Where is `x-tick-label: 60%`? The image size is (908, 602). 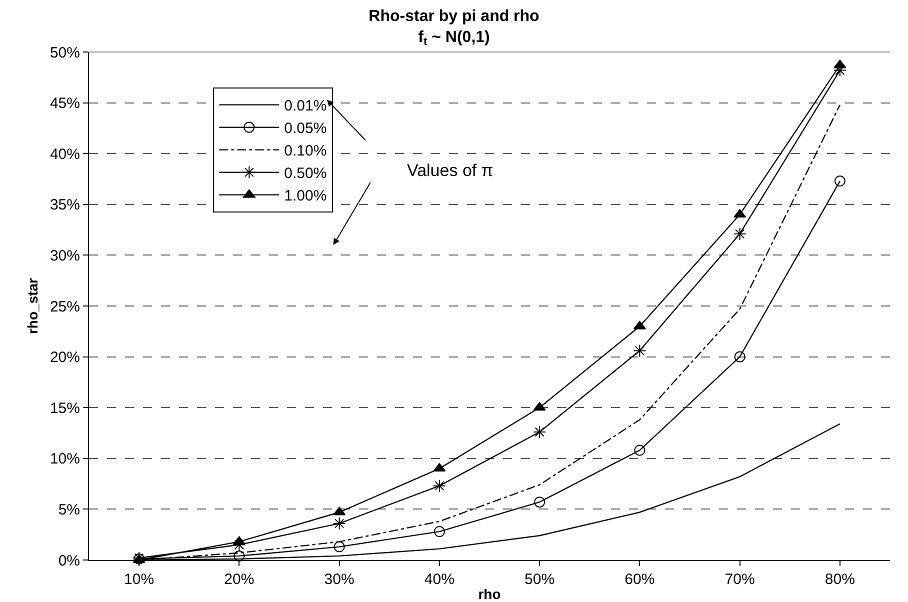 x-tick-label: 60% is located at coordinates (639, 579).